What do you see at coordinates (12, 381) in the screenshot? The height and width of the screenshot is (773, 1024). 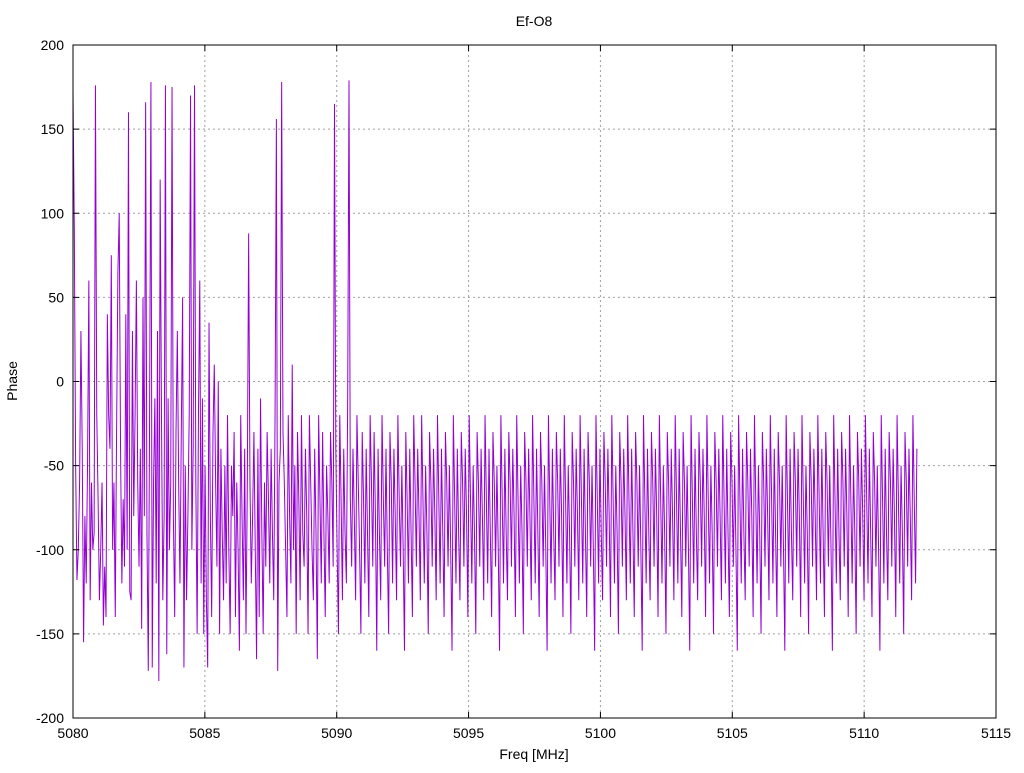 I see `y-axis-label: Phase` at bounding box center [12, 381].